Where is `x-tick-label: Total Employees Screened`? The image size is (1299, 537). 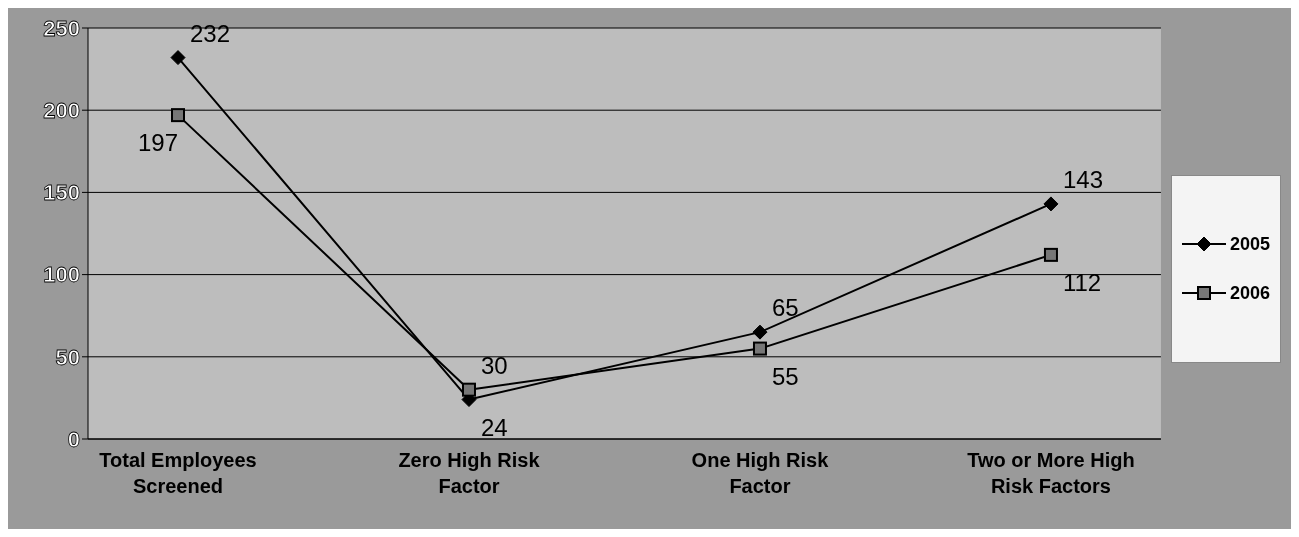 x-tick-label: Total Employees Screened is located at coordinates (178, 473).